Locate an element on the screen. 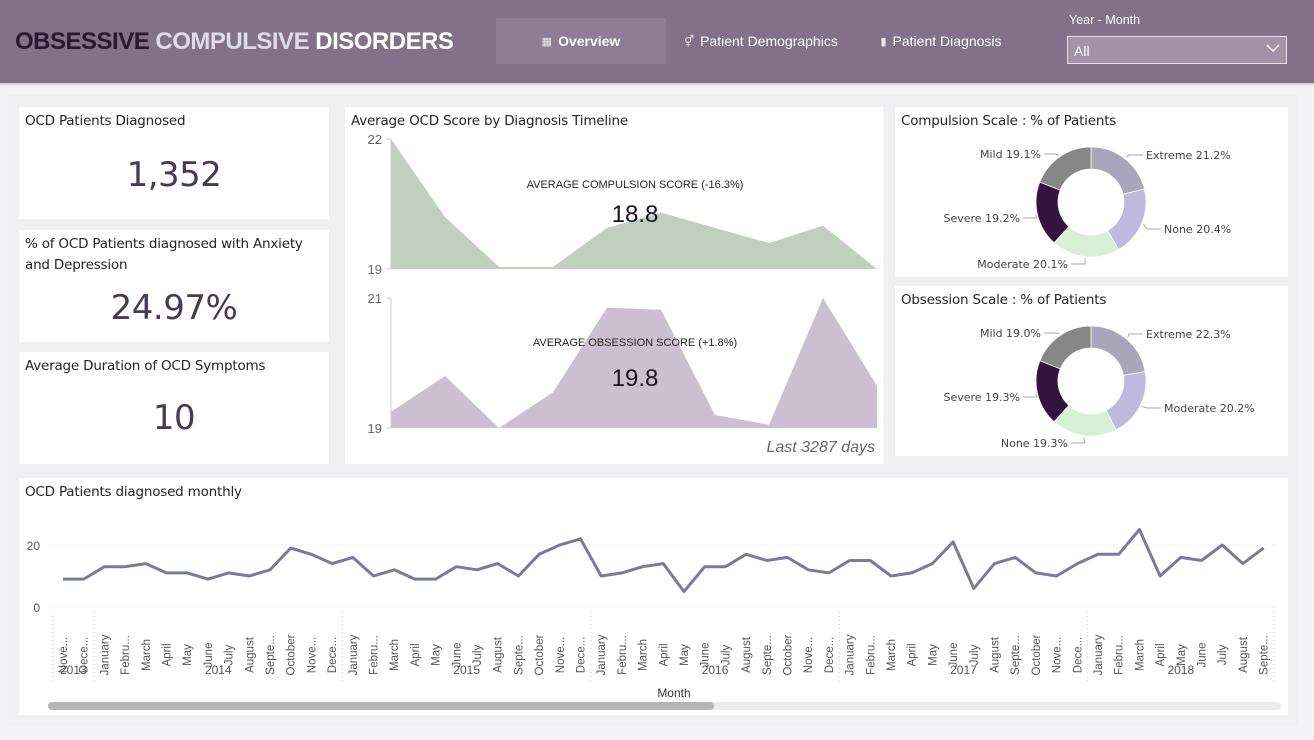 The width and height of the screenshot is (1314, 740). year-label: 2013 is located at coordinates (73, 670).